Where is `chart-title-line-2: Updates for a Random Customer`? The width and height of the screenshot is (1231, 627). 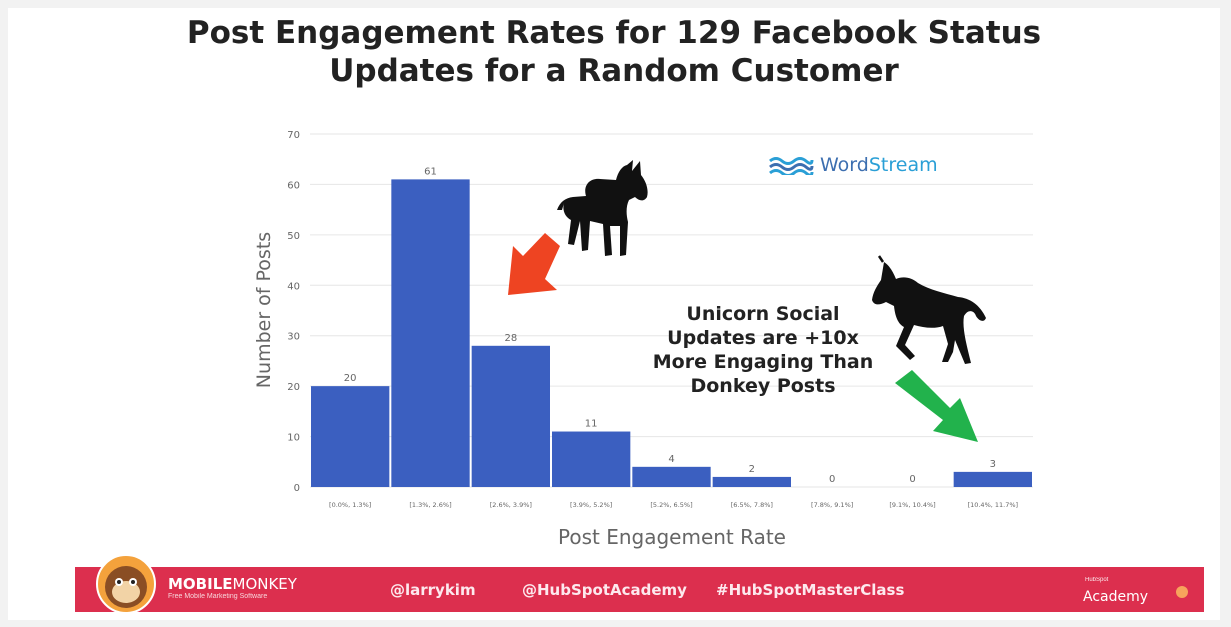 chart-title-line-2: Updates for a Random Customer is located at coordinates (614, 71).